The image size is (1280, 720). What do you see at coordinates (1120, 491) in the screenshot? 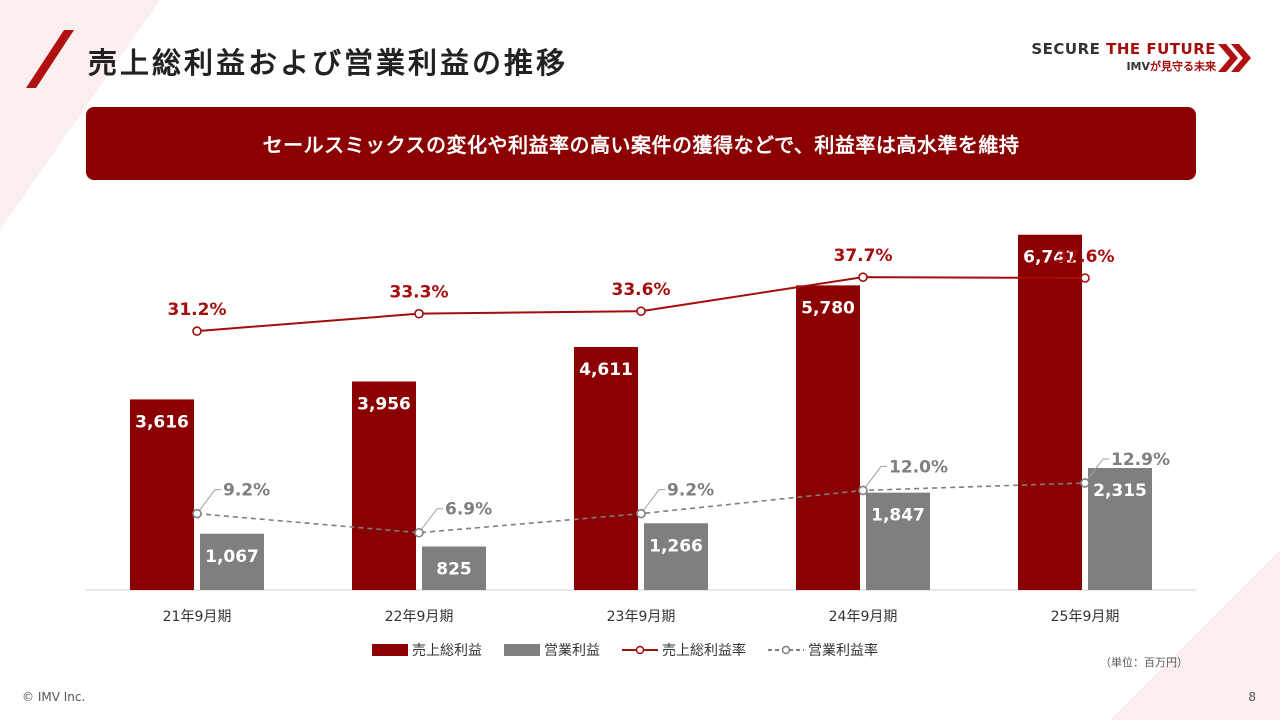
I see `data-label-operating-profit: 2,315` at bounding box center [1120, 491].